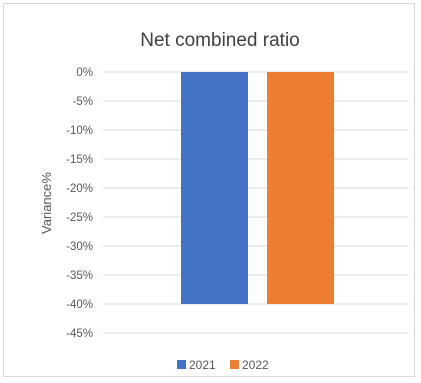 This screenshot has height=383, width=421. Describe the element at coordinates (79, 334) in the screenshot. I see `y-tick-label: -45%` at that location.